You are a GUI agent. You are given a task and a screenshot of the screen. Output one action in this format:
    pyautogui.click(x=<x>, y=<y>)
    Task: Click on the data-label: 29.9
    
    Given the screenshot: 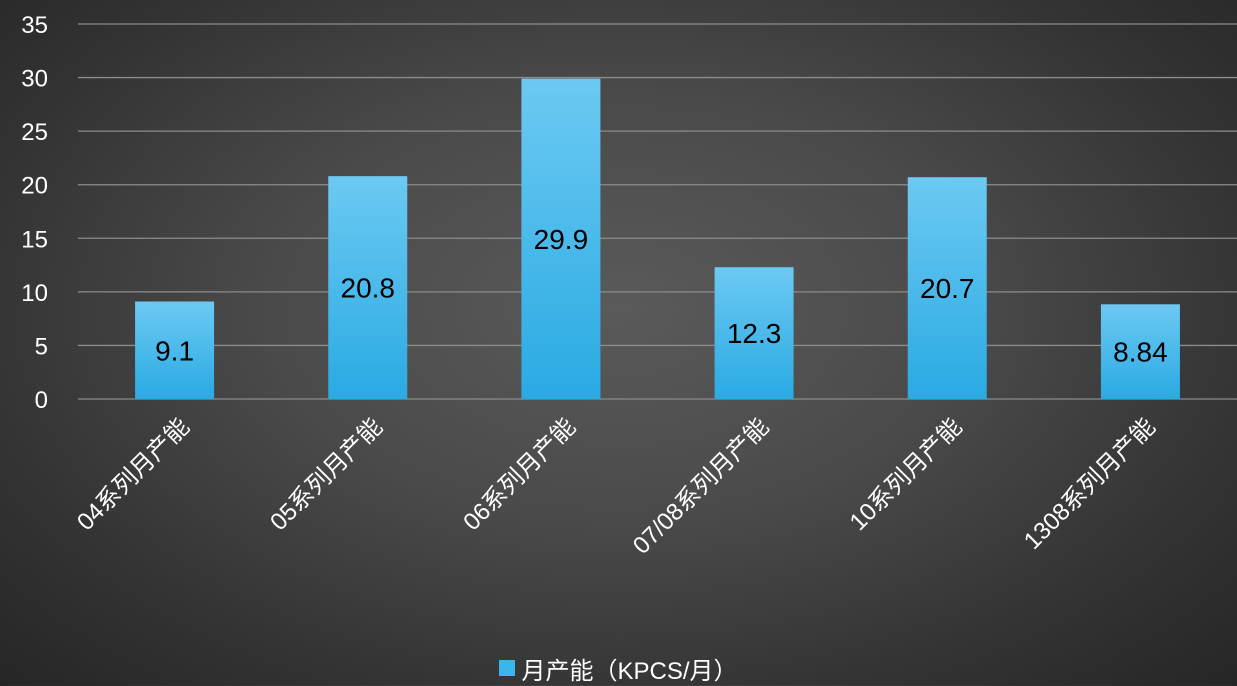 What is the action you would take?
    pyautogui.click(x=561, y=239)
    